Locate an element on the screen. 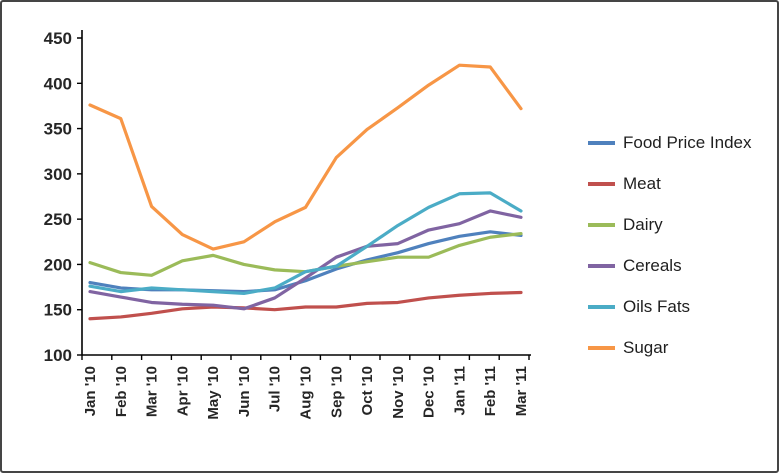 This screenshot has width=779, height=473. x-axis-label: Apr '10 is located at coordinates (182, 391).